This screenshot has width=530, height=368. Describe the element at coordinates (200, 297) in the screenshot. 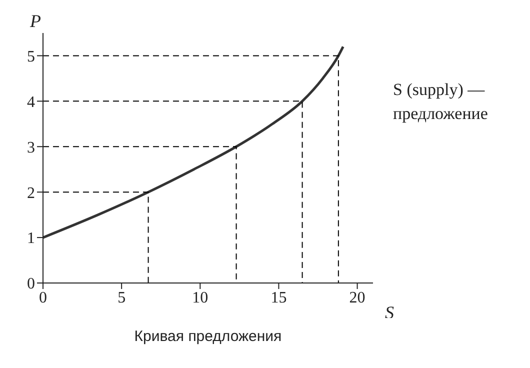

I see `x-tick-label: 10` at that location.